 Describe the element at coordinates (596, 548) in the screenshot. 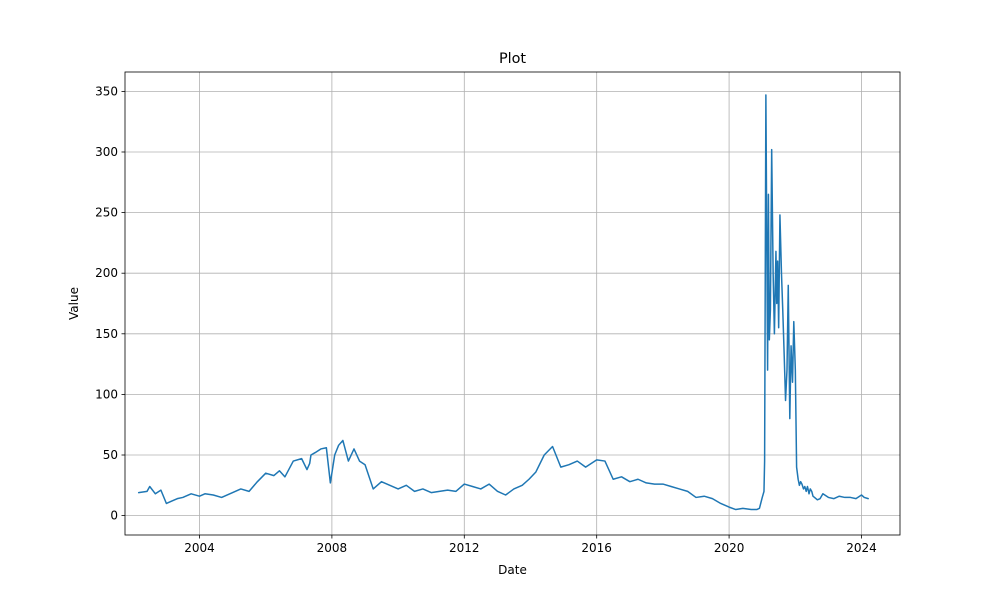

I see `x-tick-label: 2016` at that location.